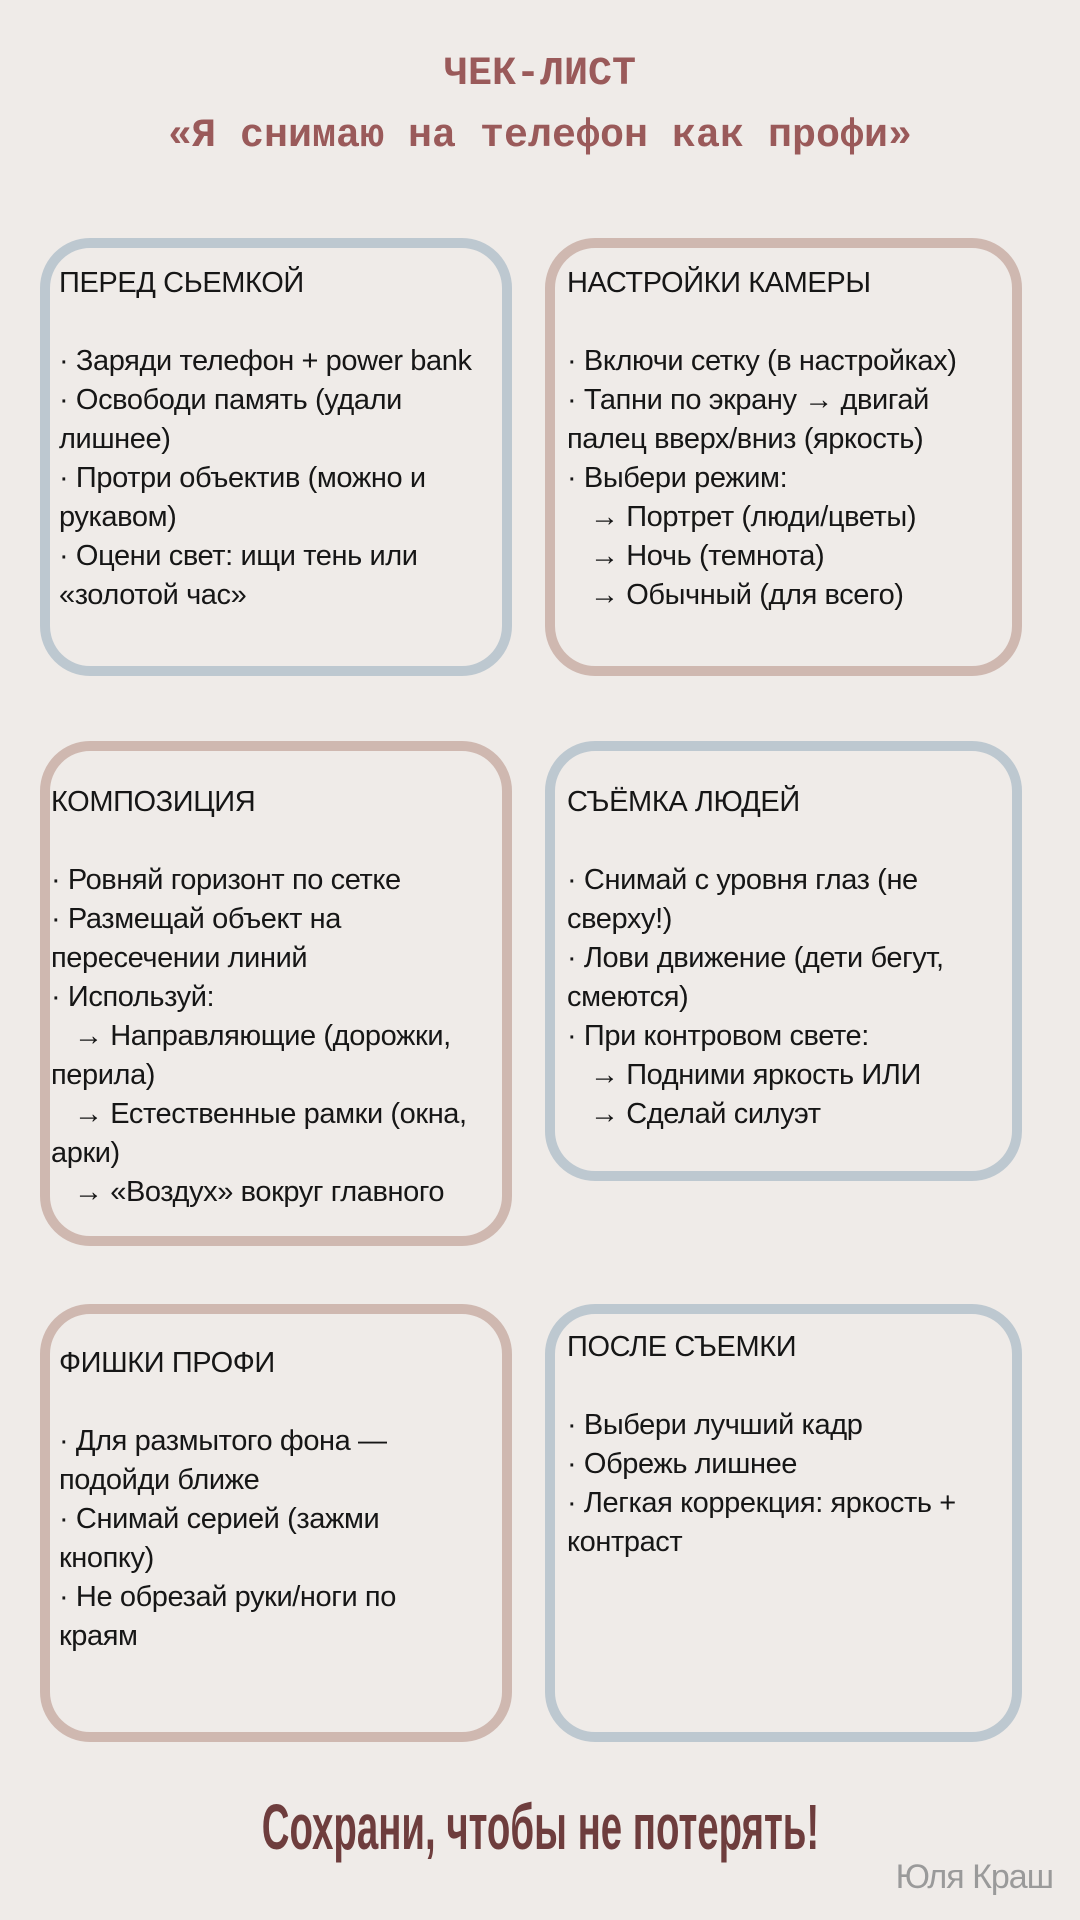 This screenshot has width=1080, height=1920. What do you see at coordinates (540, 74) in the screenshot?
I see `page-title: ЧЕК-ЛИСТ` at bounding box center [540, 74].